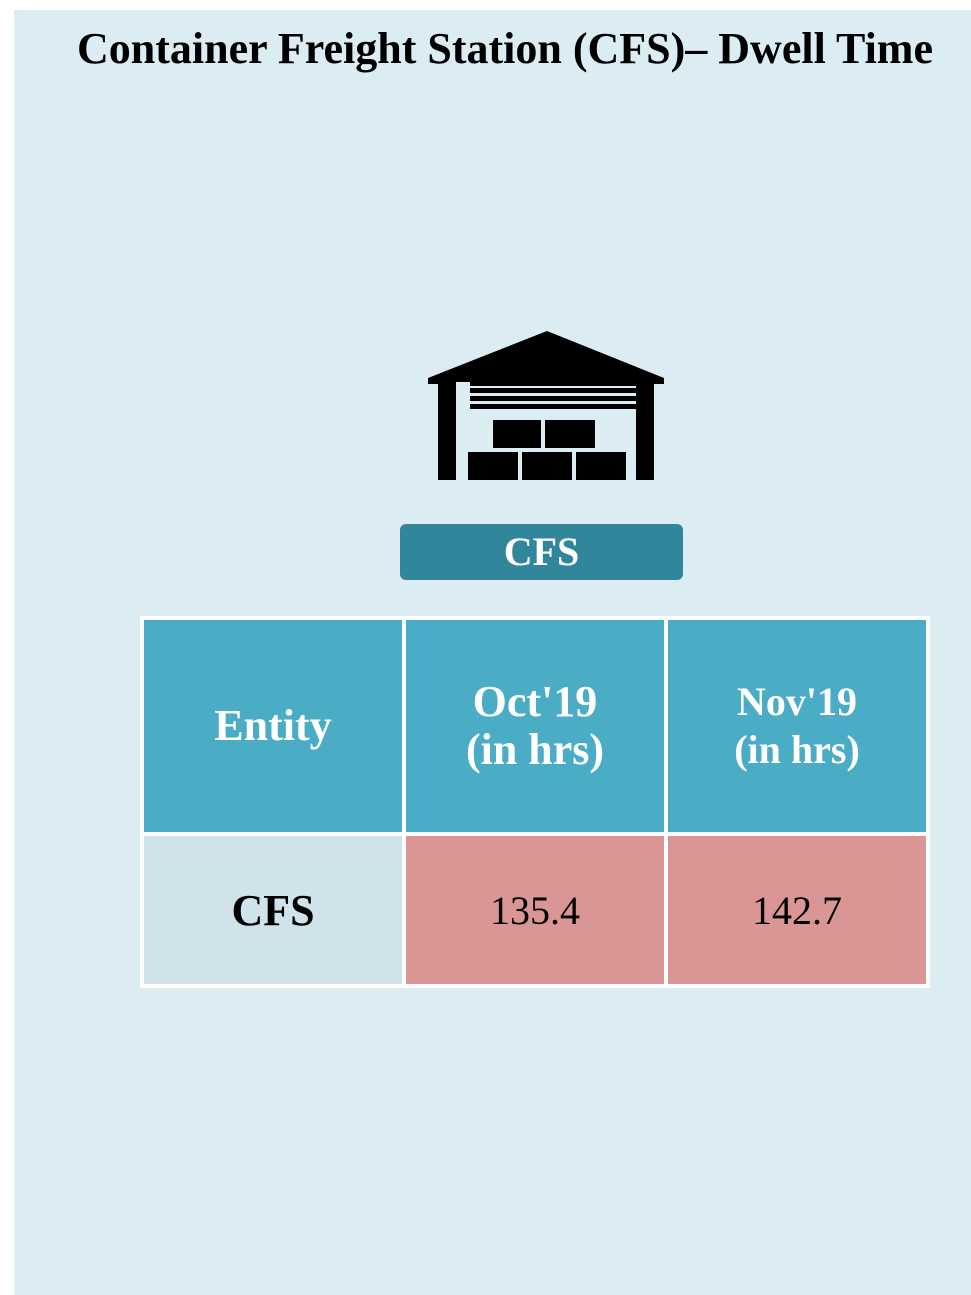 This screenshot has width=971, height=1295. I want to click on data-row: CFS 135.4 142.7, so click(535, 910).